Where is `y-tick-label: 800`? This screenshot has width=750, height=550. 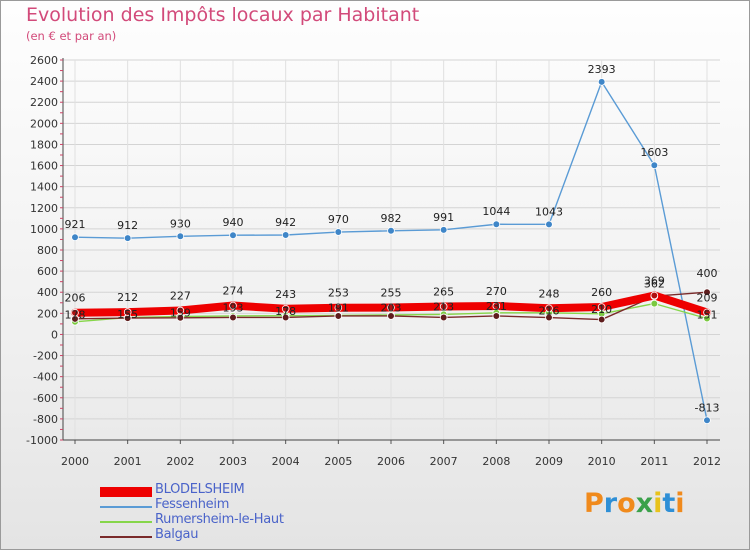 y-tick-label: 800 is located at coordinates (47, 250).